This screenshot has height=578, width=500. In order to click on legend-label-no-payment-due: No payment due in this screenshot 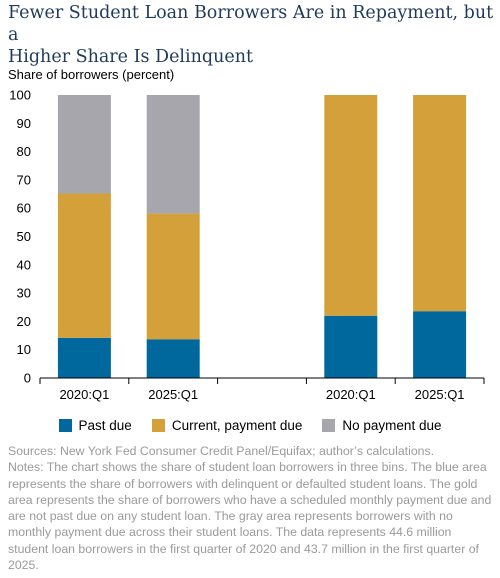, I will do `click(392, 425)`.